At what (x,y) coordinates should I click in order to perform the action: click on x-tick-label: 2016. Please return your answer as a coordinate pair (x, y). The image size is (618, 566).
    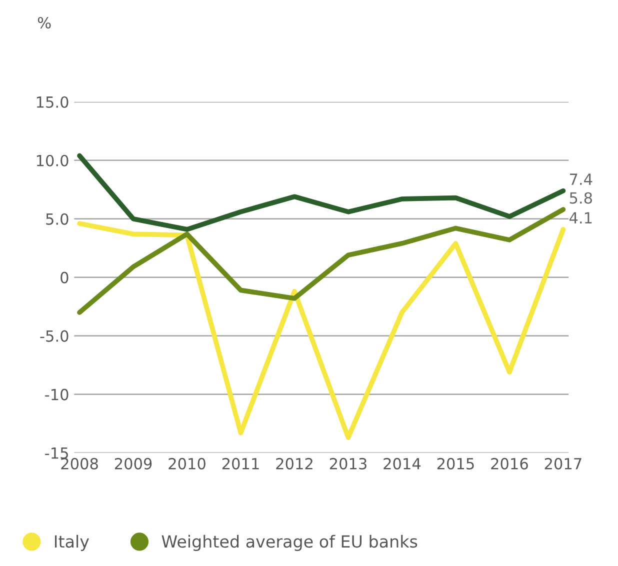
    Looking at the image, I should click on (509, 464).